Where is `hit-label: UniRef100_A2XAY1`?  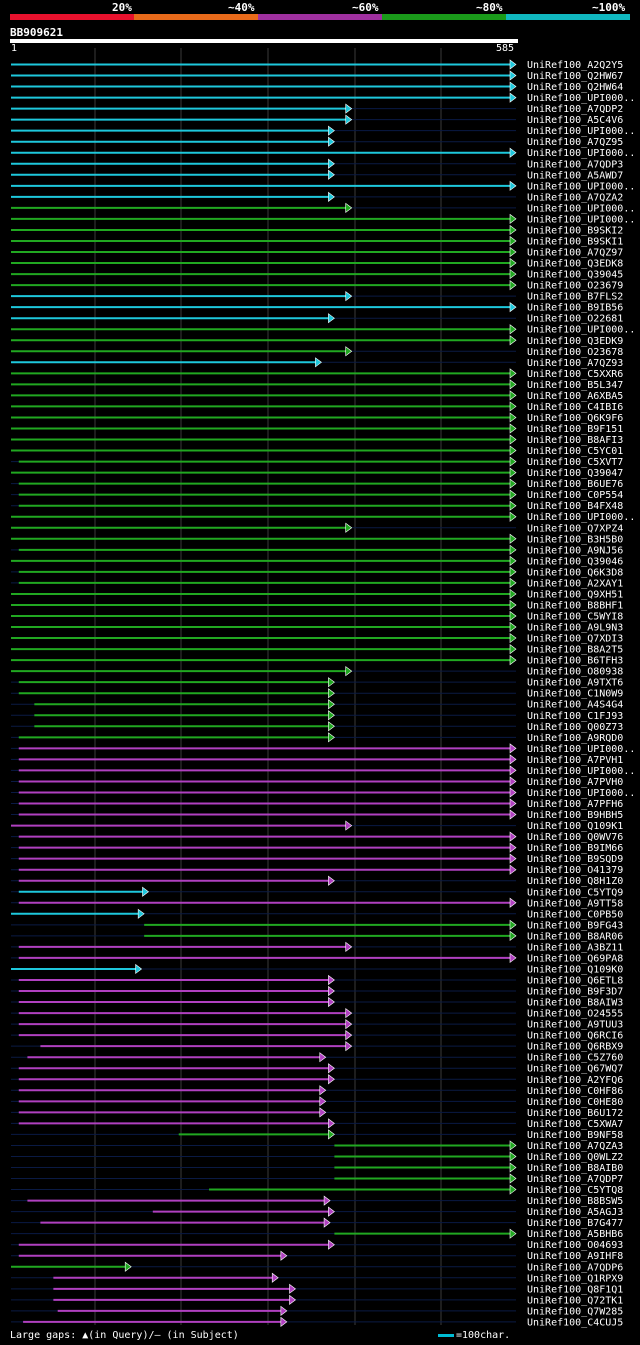 hit-label: UniRef100_A2XAY1 is located at coordinates (575, 583).